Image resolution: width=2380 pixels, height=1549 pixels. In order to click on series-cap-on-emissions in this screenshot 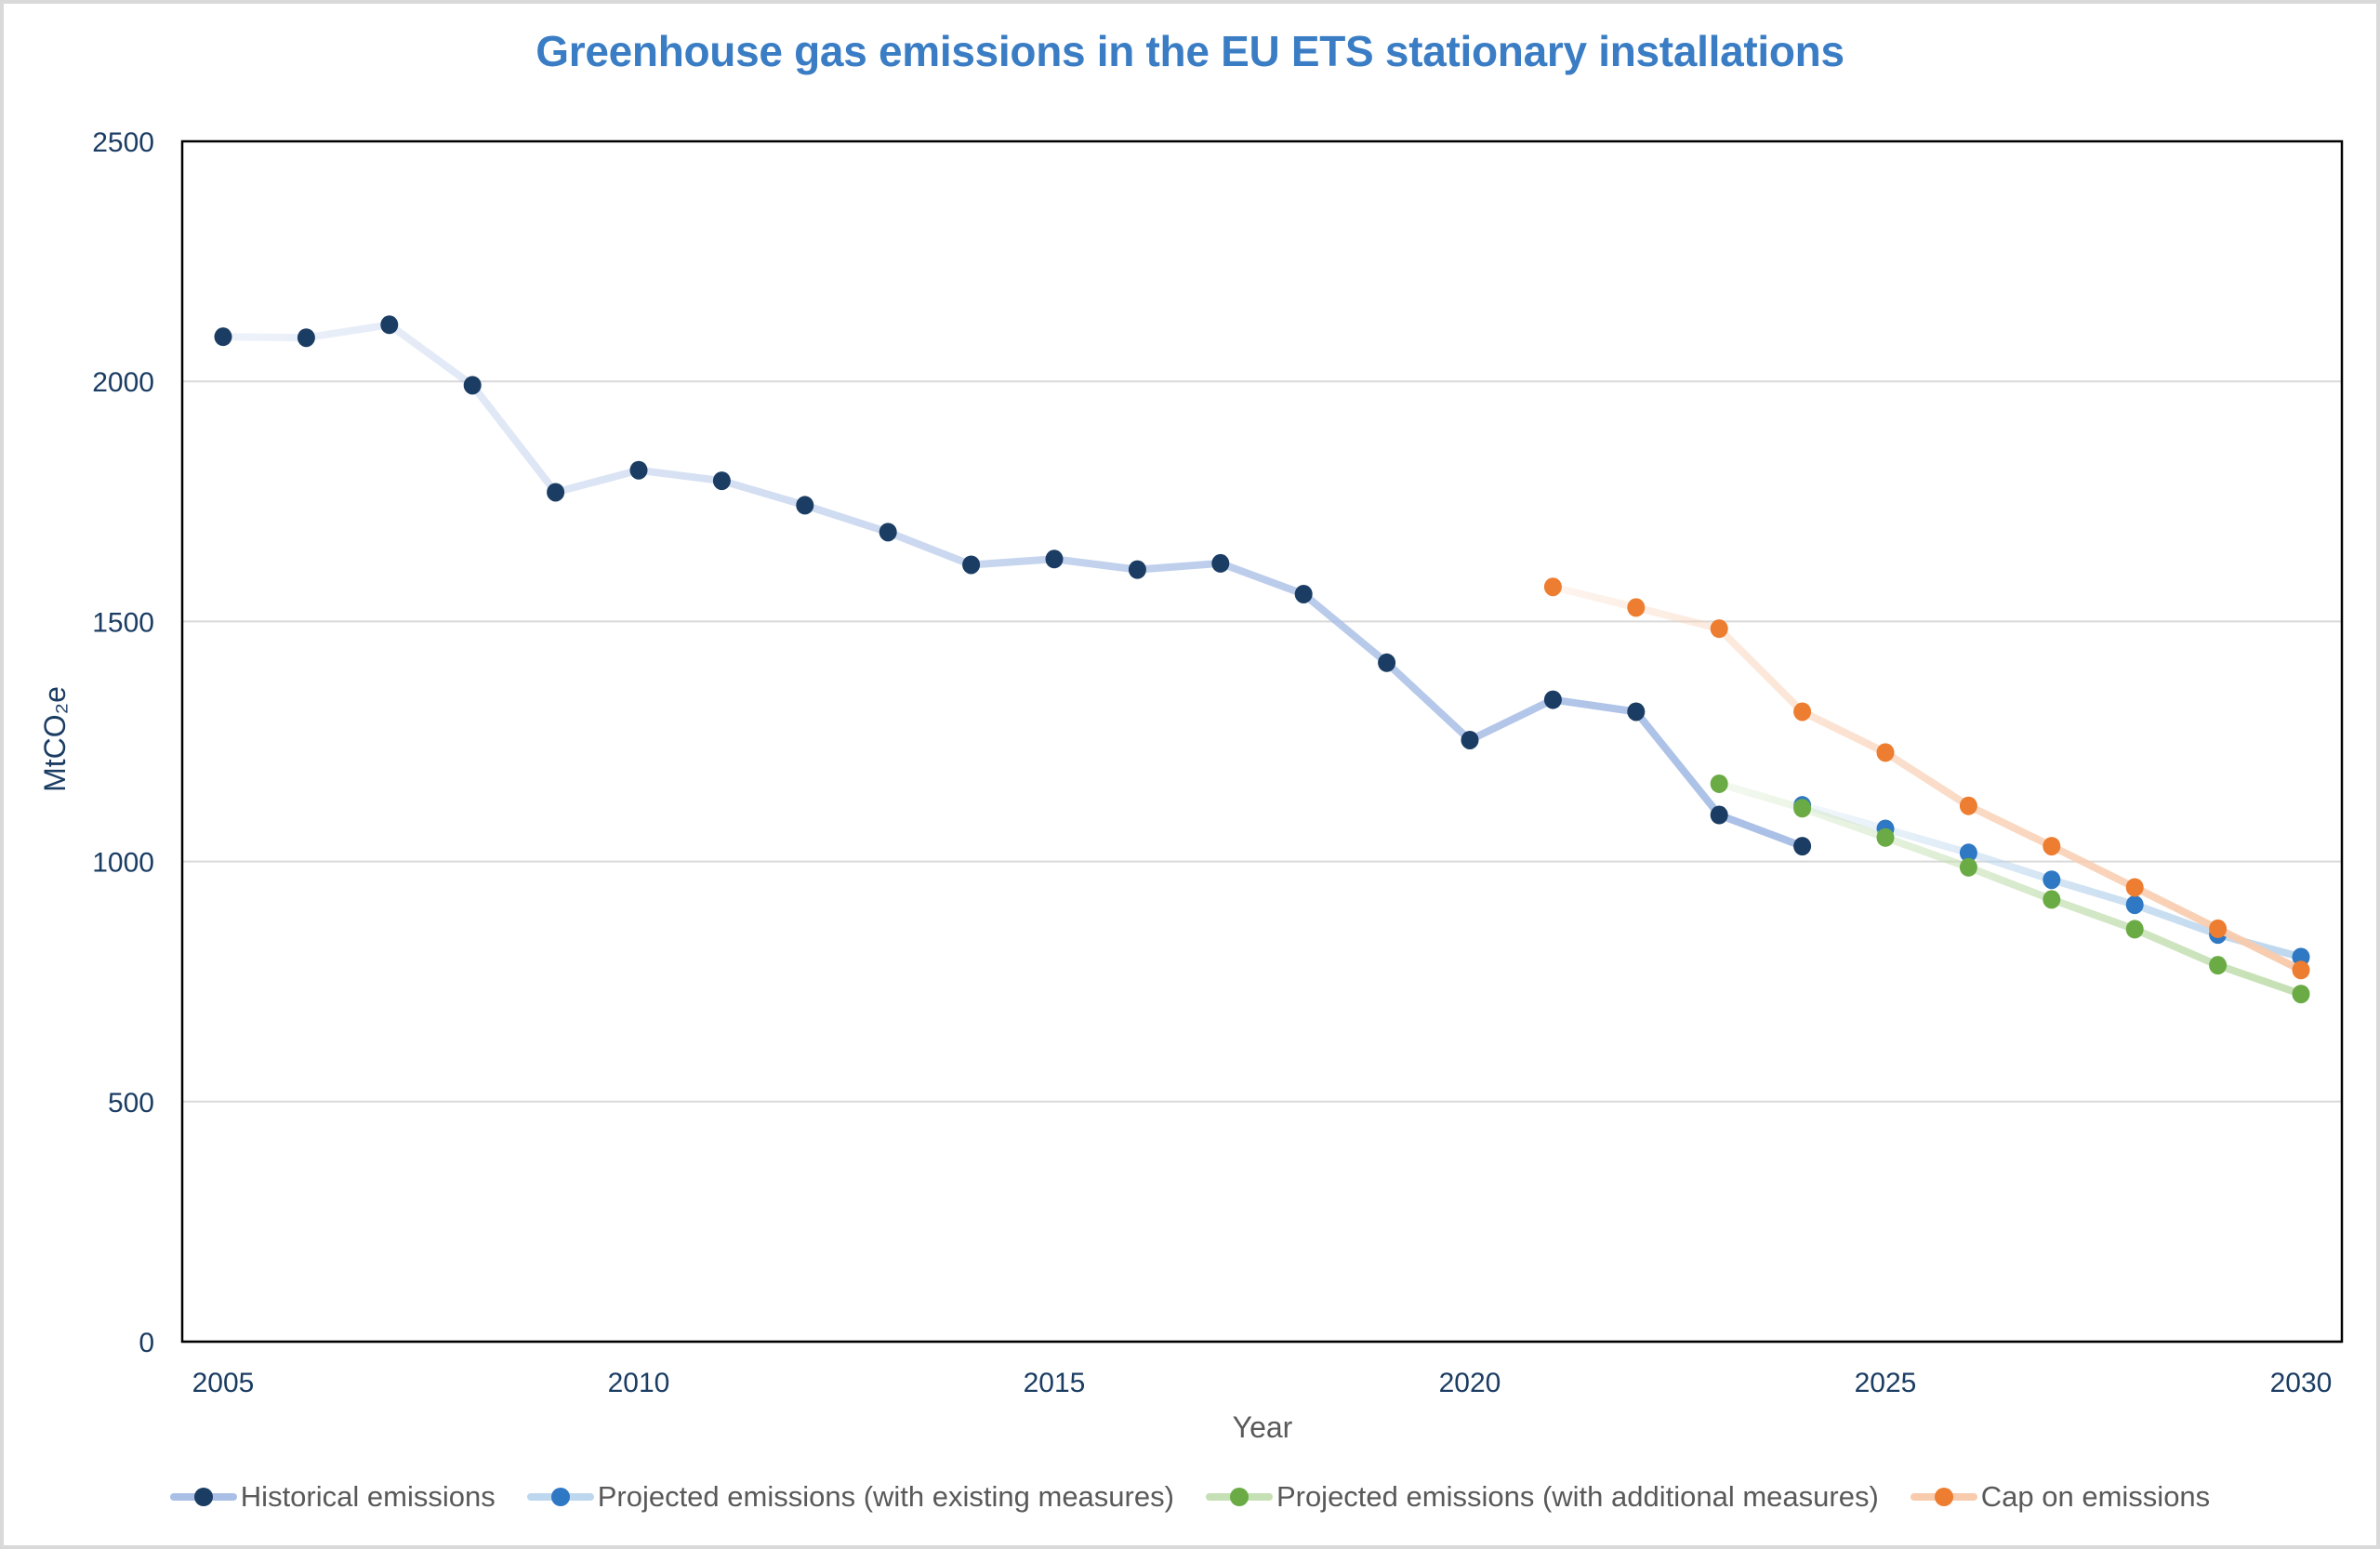, I will do `click(1926, 778)`.